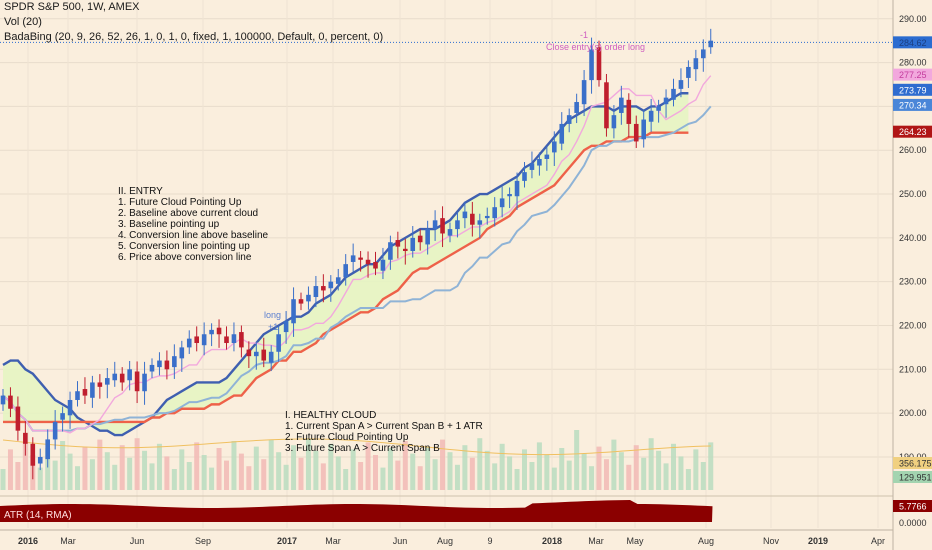  What do you see at coordinates (912, 506) in the screenshot?
I see `atr-value-box` at bounding box center [912, 506].